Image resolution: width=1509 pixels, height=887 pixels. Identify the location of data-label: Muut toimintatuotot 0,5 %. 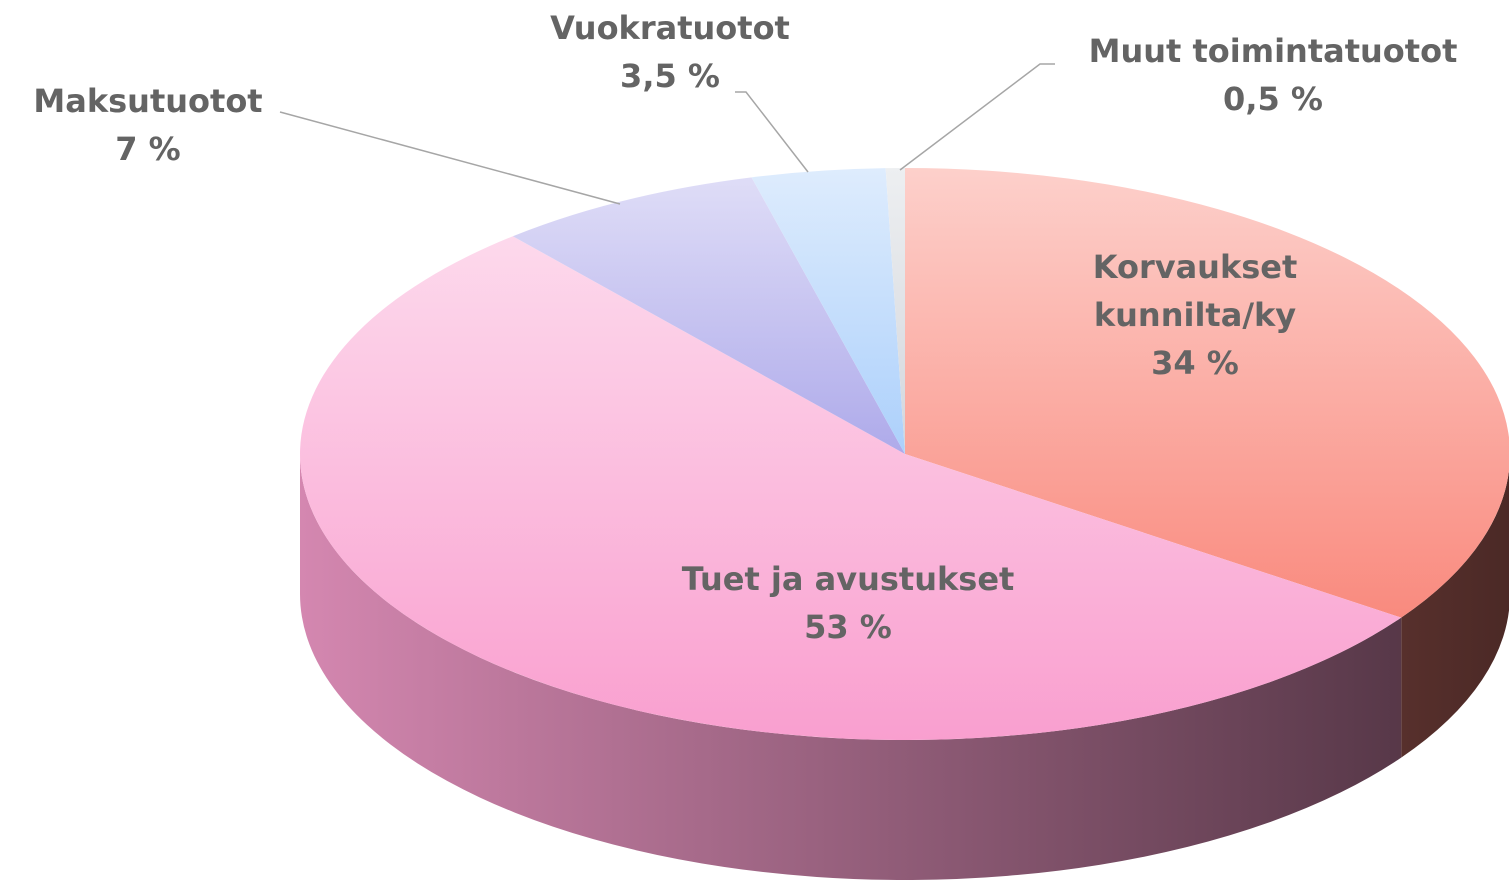
(1273, 75).